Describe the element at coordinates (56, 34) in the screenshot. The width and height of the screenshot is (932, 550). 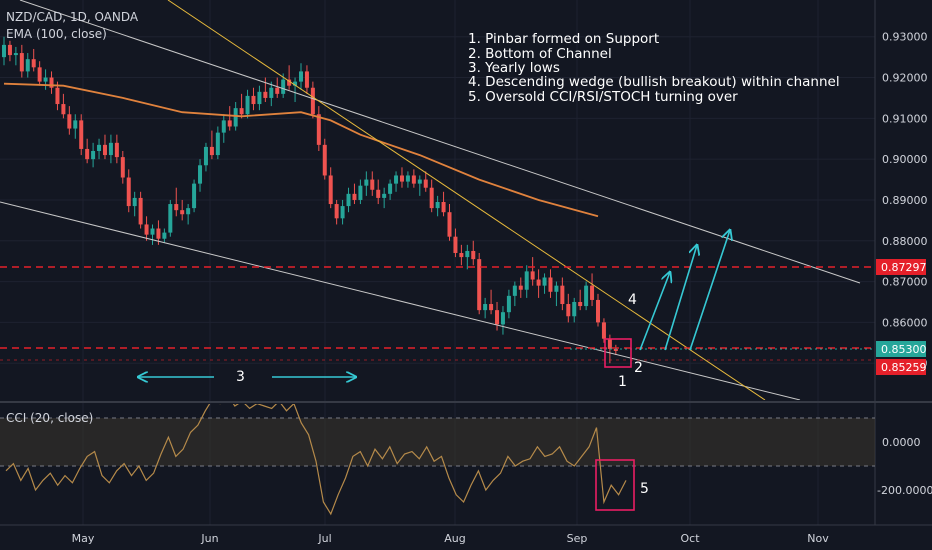
I see `ema-legend: EMA (100, close)` at that location.